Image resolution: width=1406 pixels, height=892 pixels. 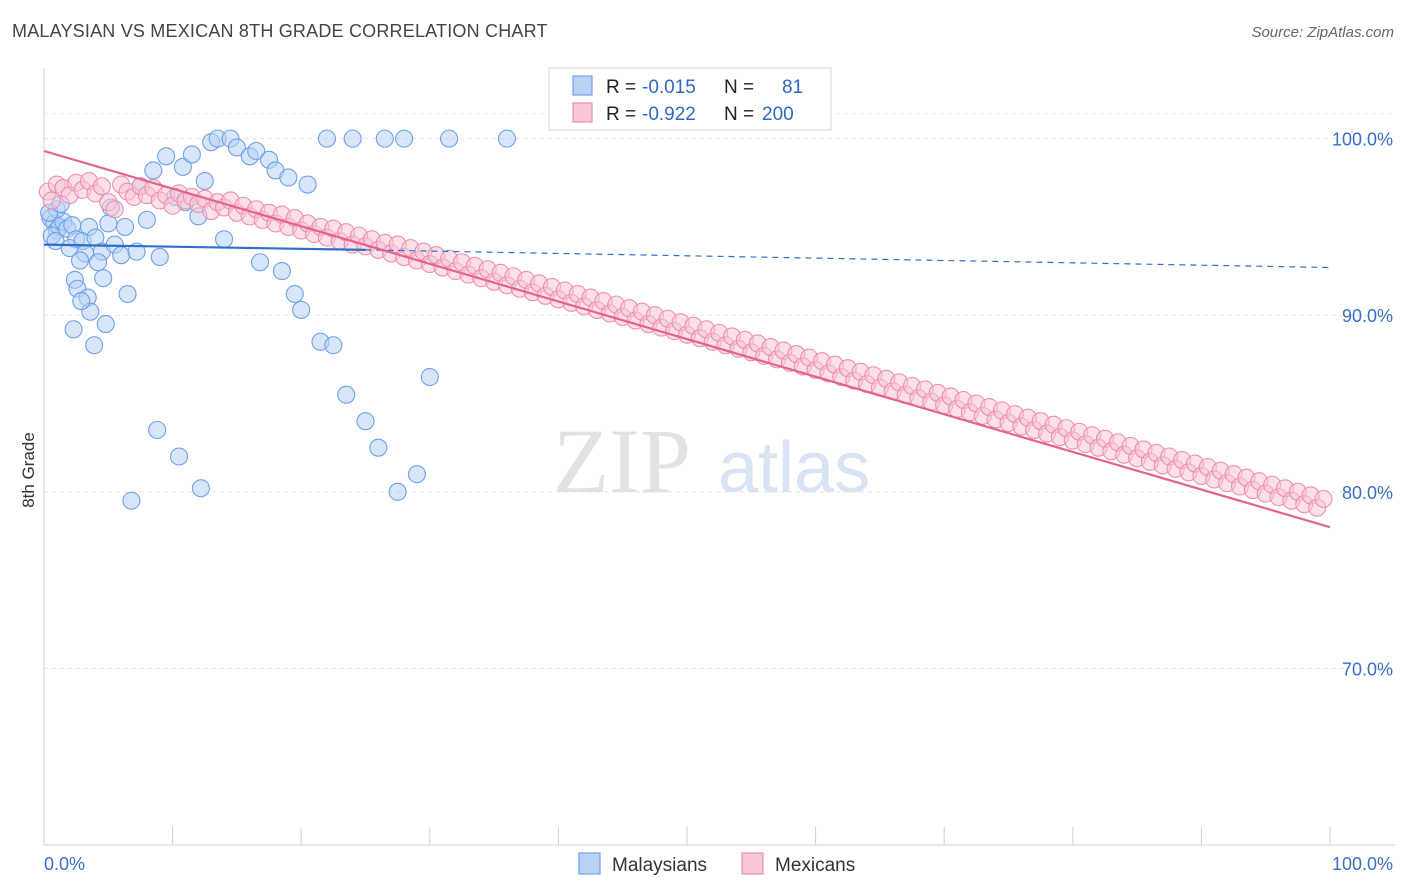 What do you see at coordinates (752, 863) in the screenshot?
I see `bottom-legend-swatch-mexicans` at bounding box center [752, 863].